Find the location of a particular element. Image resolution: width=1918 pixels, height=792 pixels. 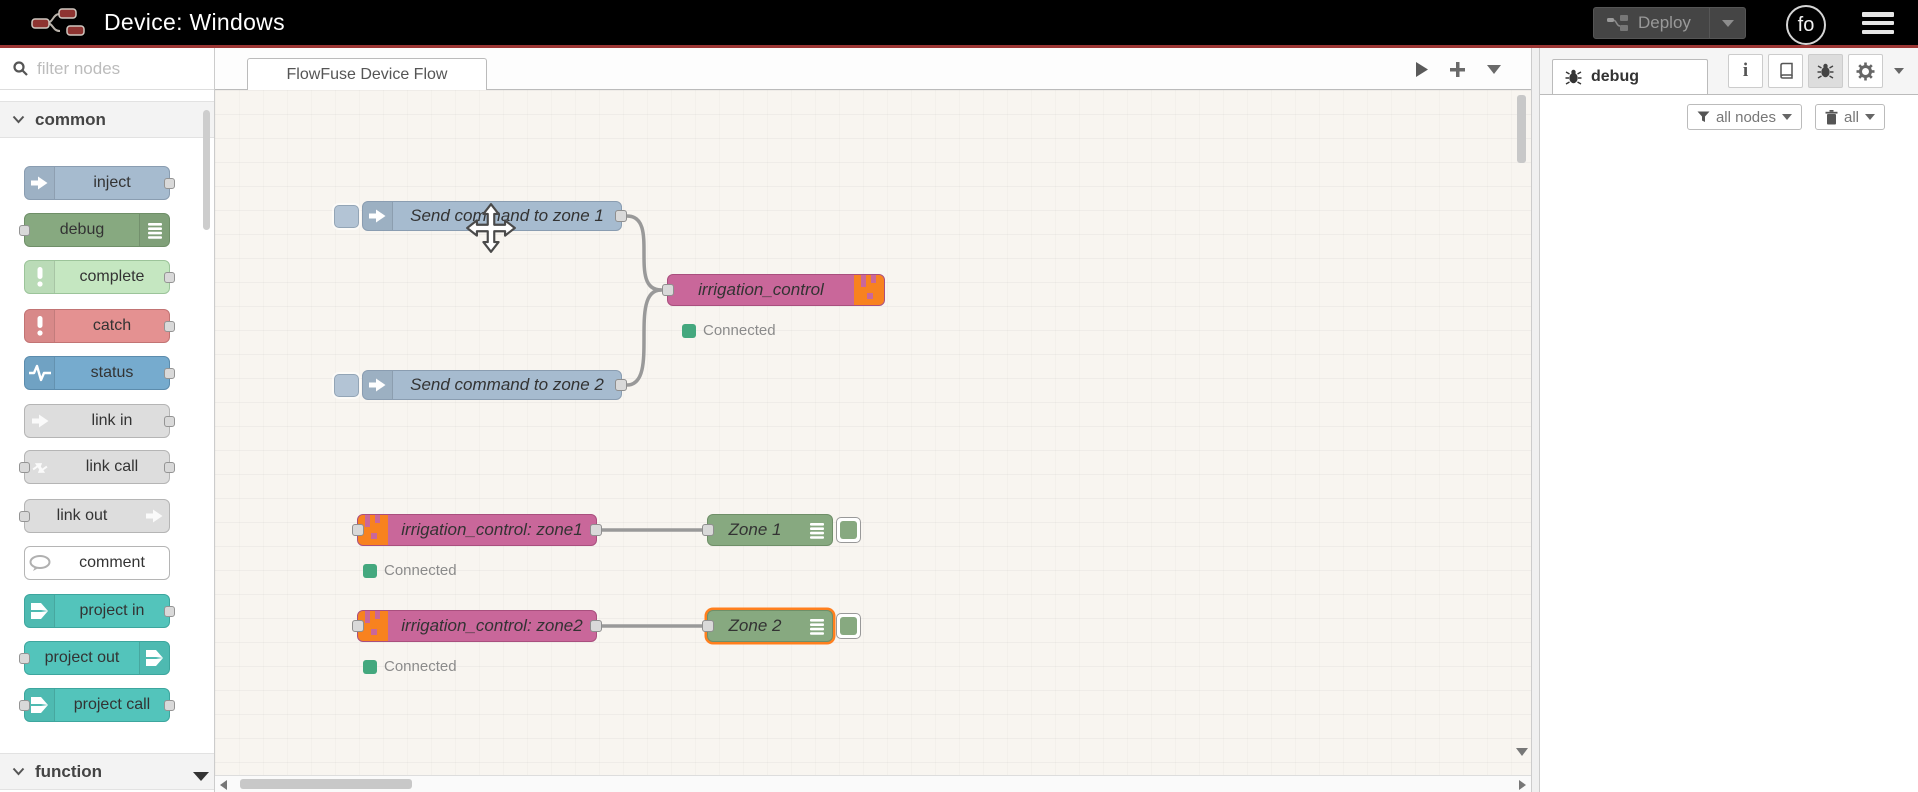

workspace-tabbar: FlowFuse Device Flow is located at coordinates (873, 69).